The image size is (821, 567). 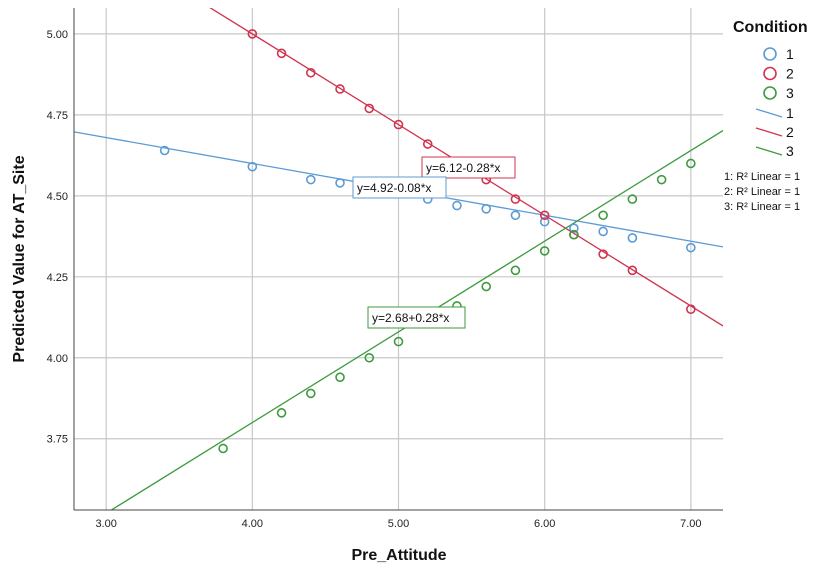 What do you see at coordinates (762, 192) in the screenshot?
I see `r-squared-note: 2: R² Linear = 1` at bounding box center [762, 192].